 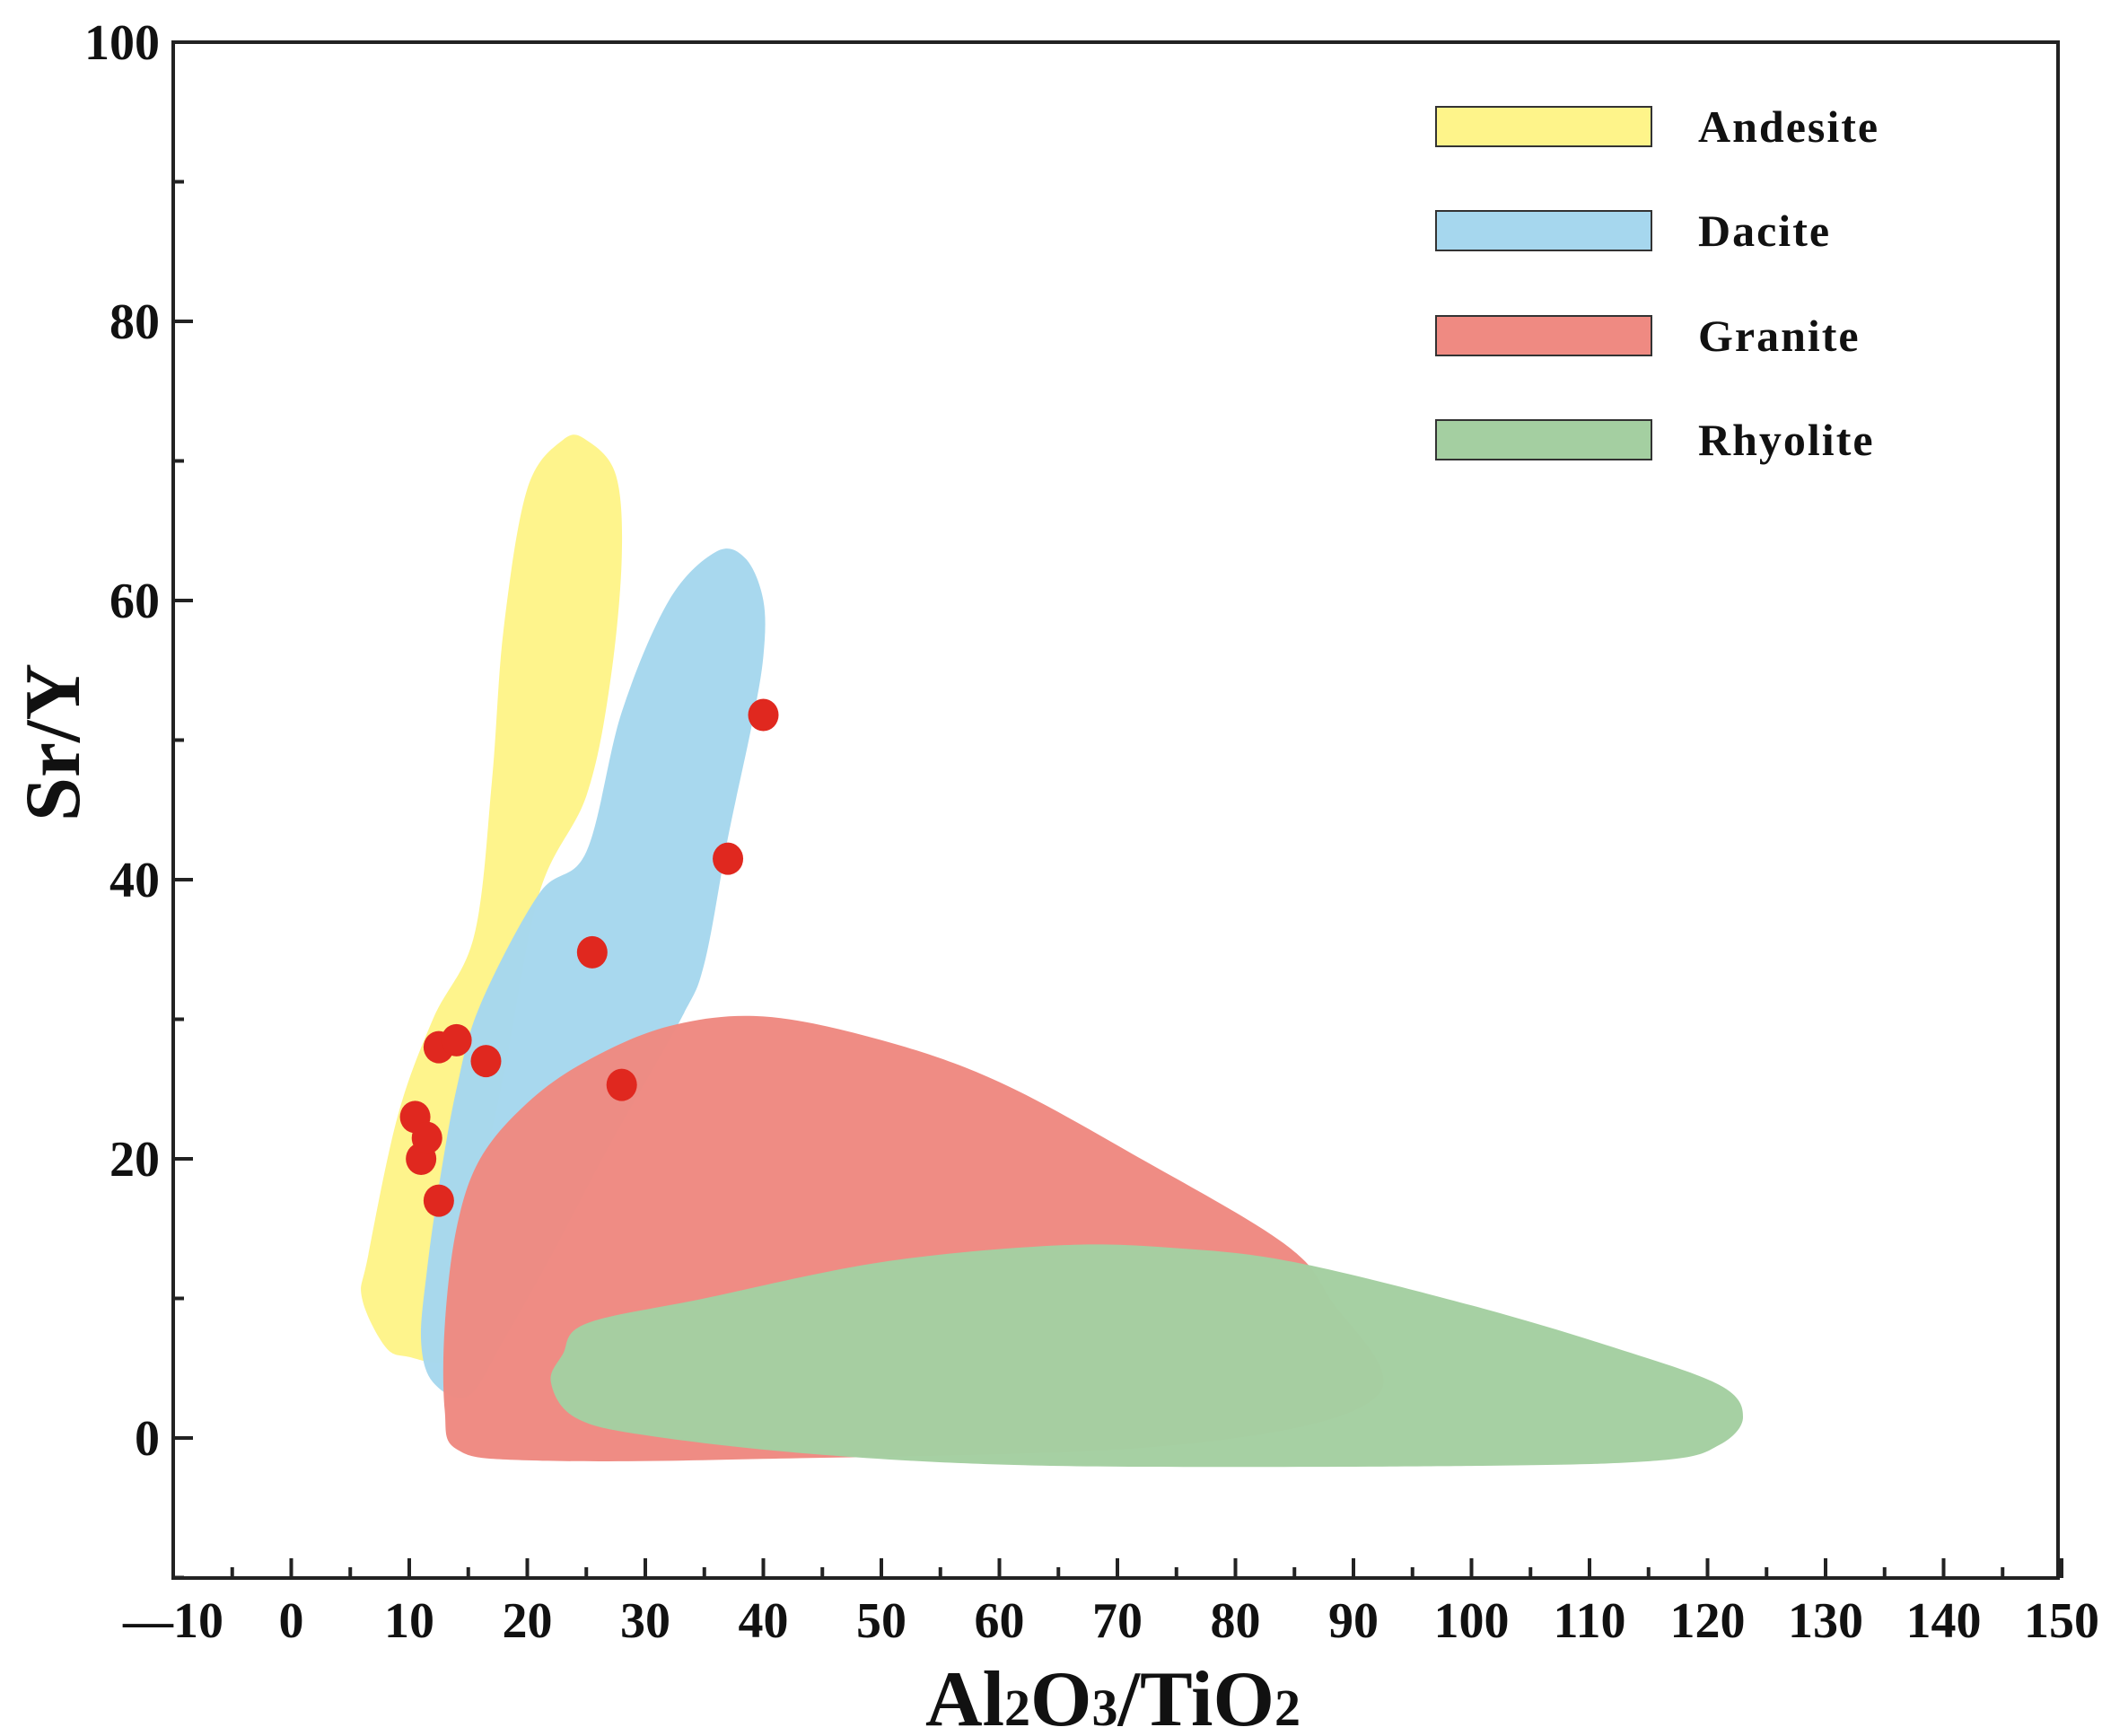 What do you see at coordinates (1117, 1621) in the screenshot?
I see `x-tick-label: 70` at bounding box center [1117, 1621].